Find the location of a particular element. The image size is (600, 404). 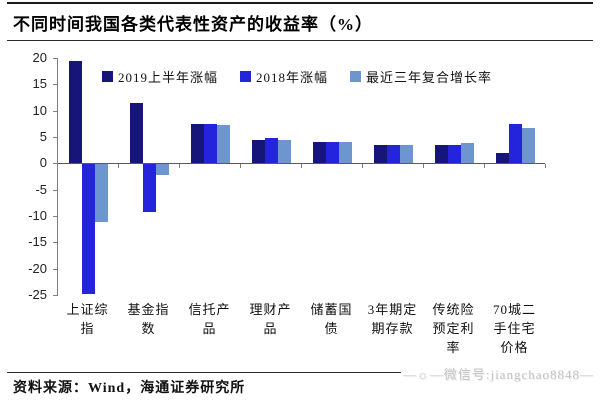

y-tick-label: 0 is located at coordinates (43, 163).